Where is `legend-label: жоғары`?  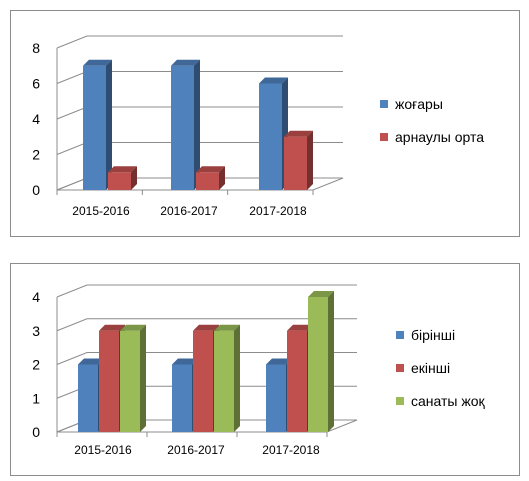 legend-label: жоғары is located at coordinates (419, 104).